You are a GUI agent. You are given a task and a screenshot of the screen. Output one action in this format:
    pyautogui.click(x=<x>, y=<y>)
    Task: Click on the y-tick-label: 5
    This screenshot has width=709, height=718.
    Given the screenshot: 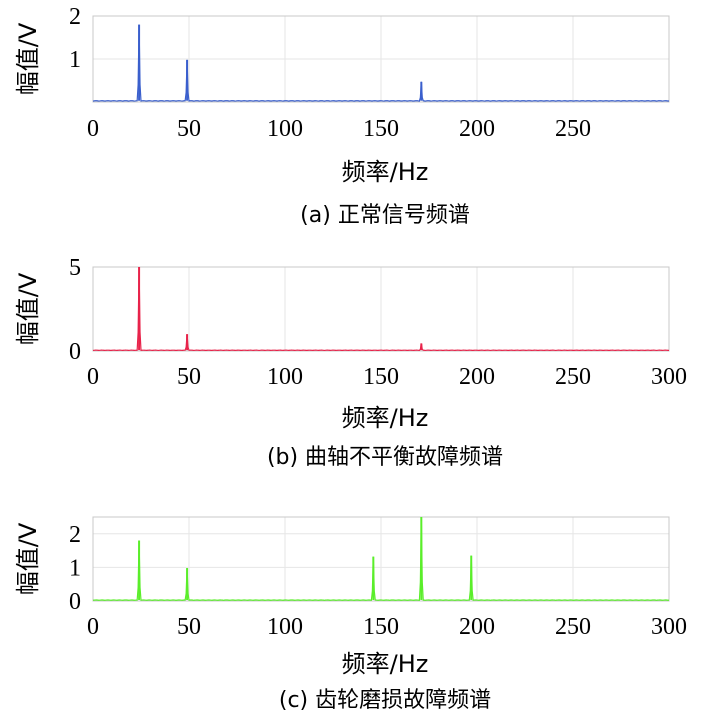 What is the action you would take?
    pyautogui.click(x=75, y=268)
    